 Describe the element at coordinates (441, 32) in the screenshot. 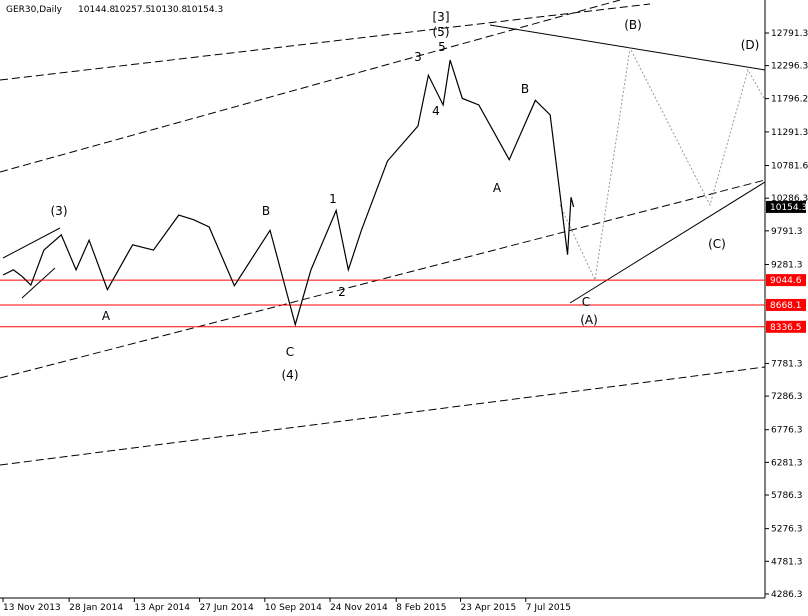

I see `wave-label: (5)` at that location.